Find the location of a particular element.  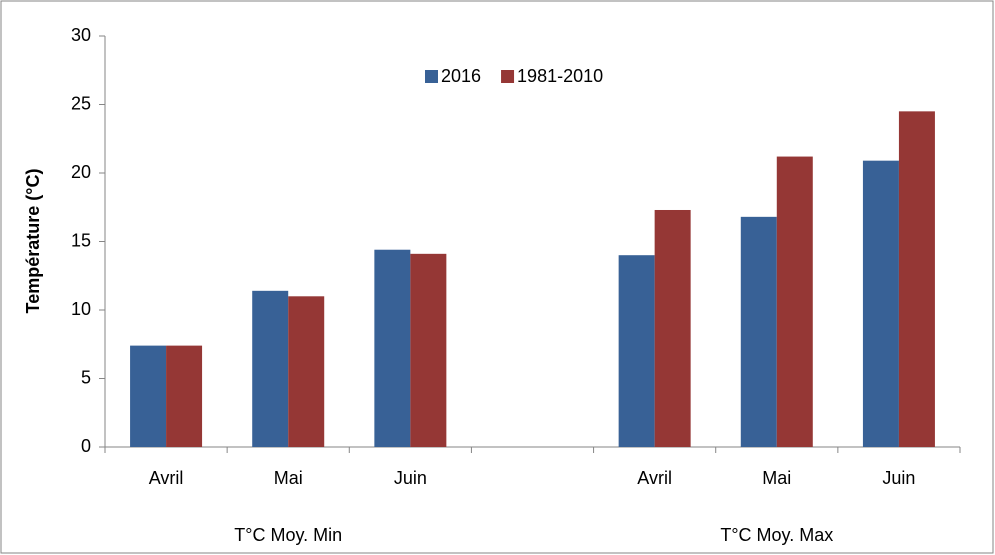

y-tick-label: 20 is located at coordinates (81, 172).